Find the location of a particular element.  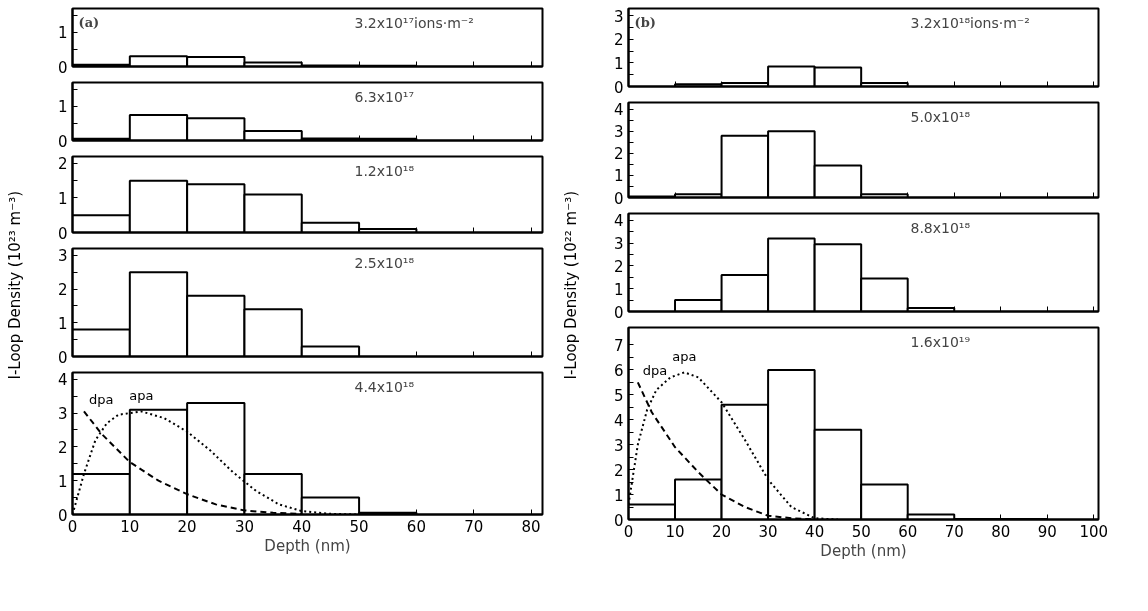

annotation: 8.8x10¹⁸ is located at coordinates (940, 227).